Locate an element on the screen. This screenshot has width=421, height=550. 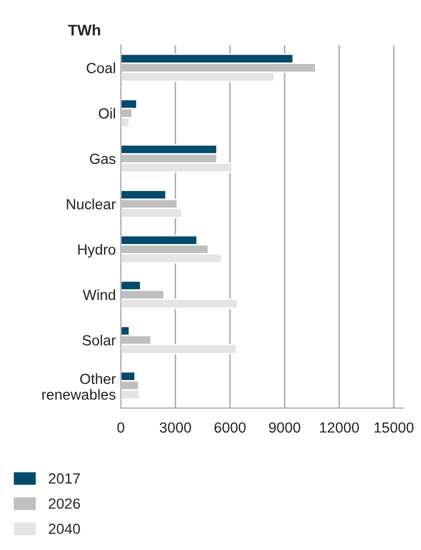
y-tick-label: Hydro is located at coordinates (97, 251).